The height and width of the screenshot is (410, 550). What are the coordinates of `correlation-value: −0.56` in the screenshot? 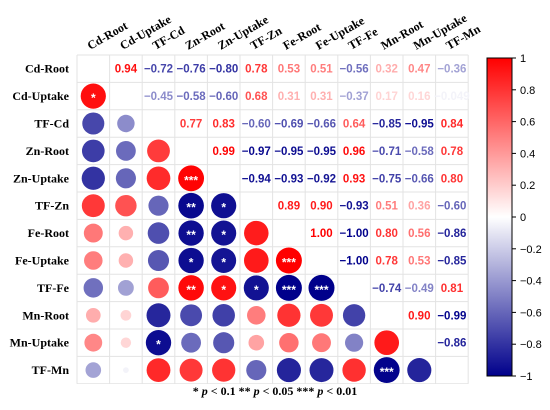 It's located at (354, 70).